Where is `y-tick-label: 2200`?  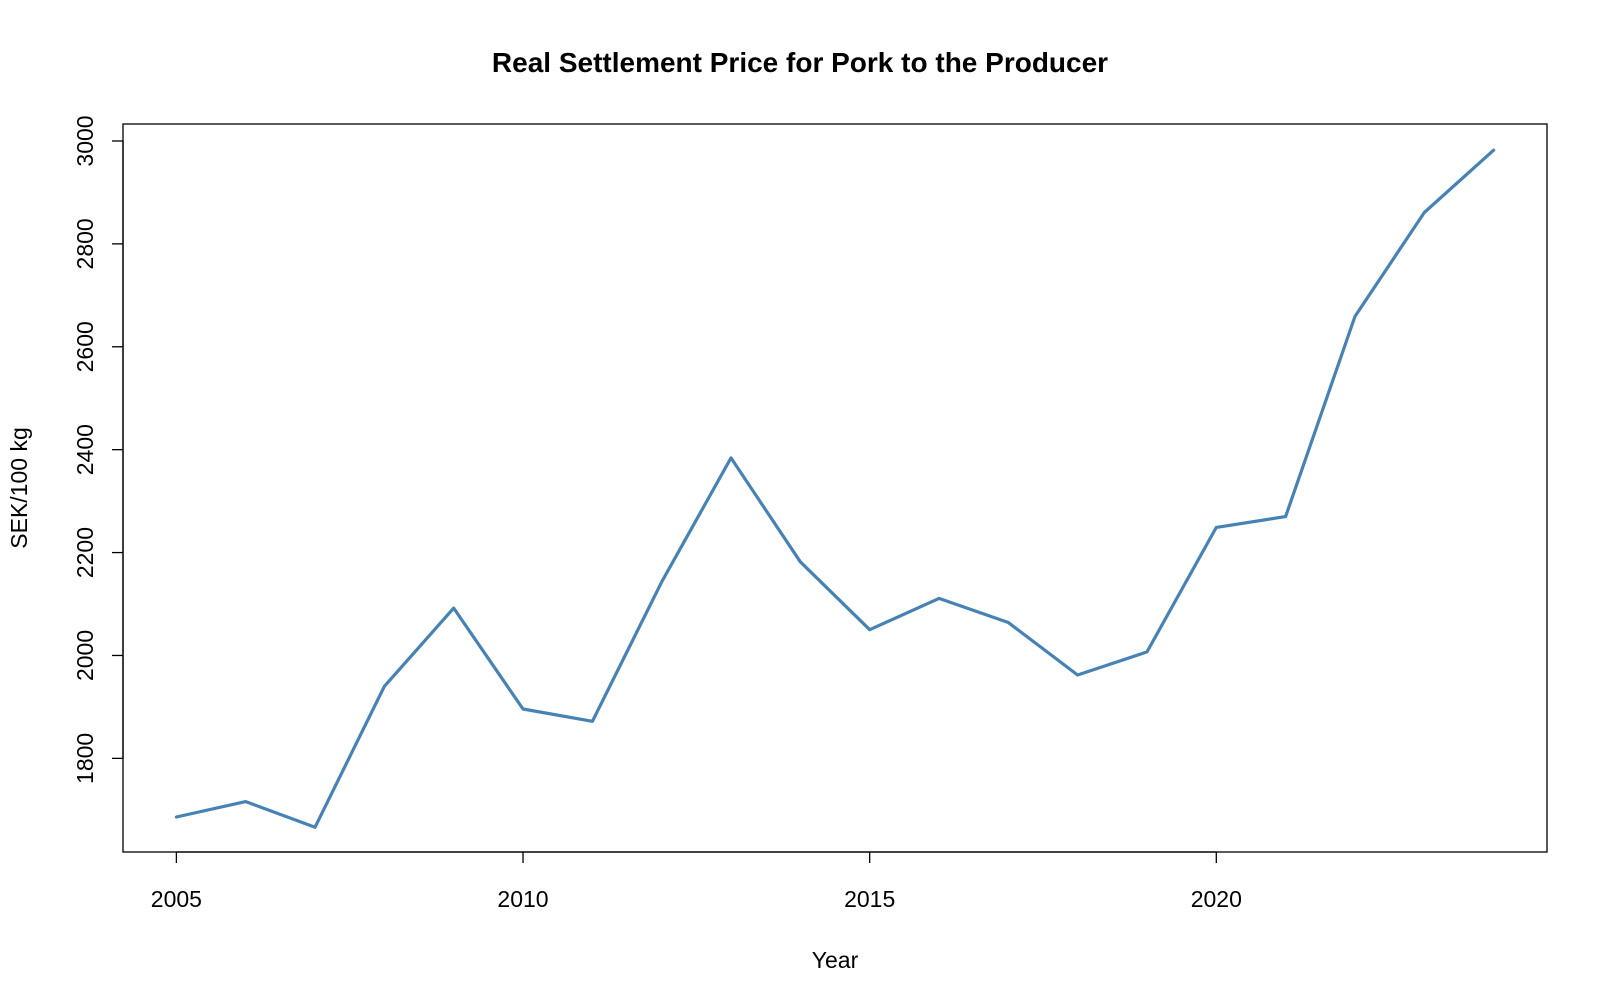
y-tick-label: 2200 is located at coordinates (85, 552).